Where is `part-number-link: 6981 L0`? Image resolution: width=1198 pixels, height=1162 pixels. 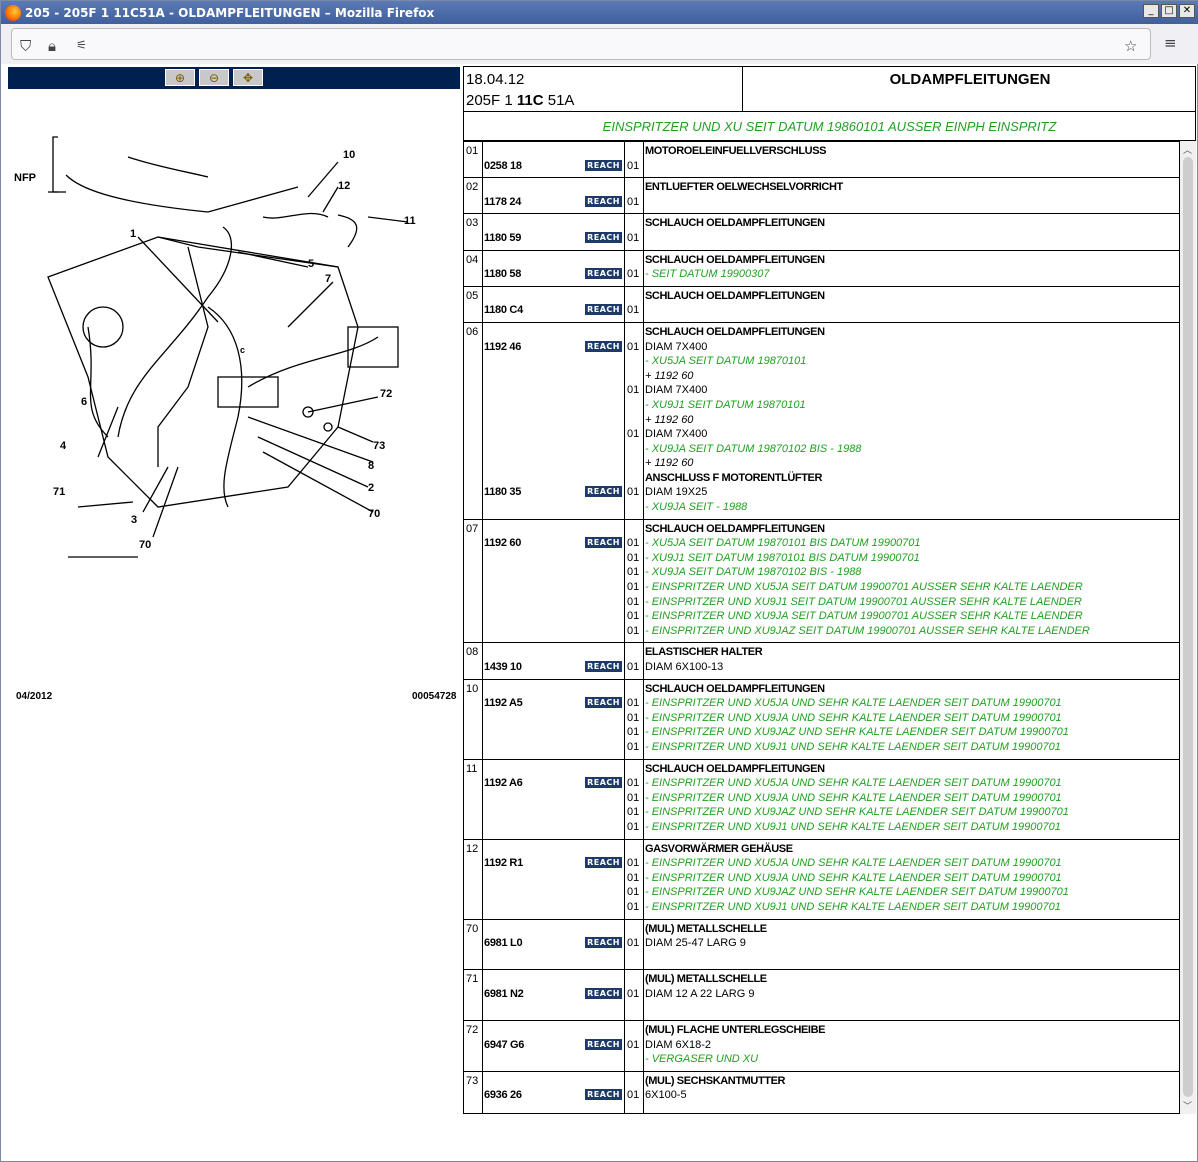
part-number-link: 6981 L0 is located at coordinates (503, 943).